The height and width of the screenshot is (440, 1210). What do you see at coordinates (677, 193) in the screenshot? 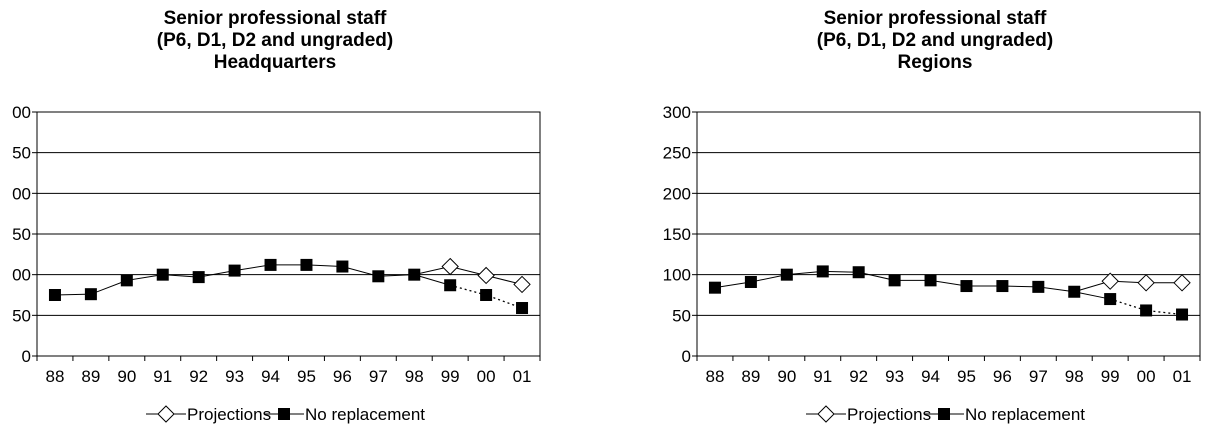
I see `y-tick-label: 200` at bounding box center [677, 193].